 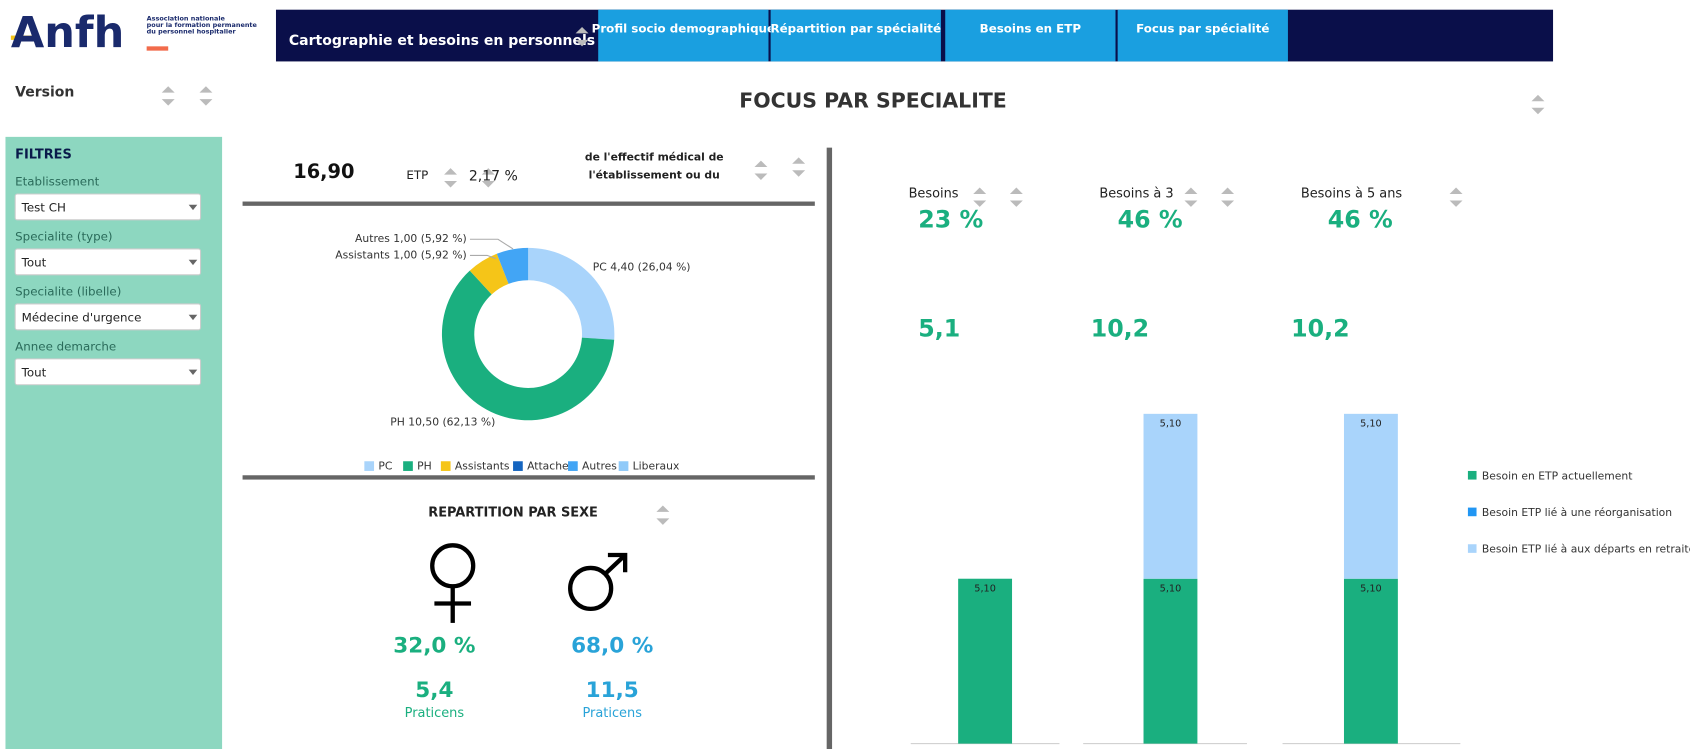 What do you see at coordinates (43, 155) in the screenshot?
I see `filter-title: FILTRES` at bounding box center [43, 155].